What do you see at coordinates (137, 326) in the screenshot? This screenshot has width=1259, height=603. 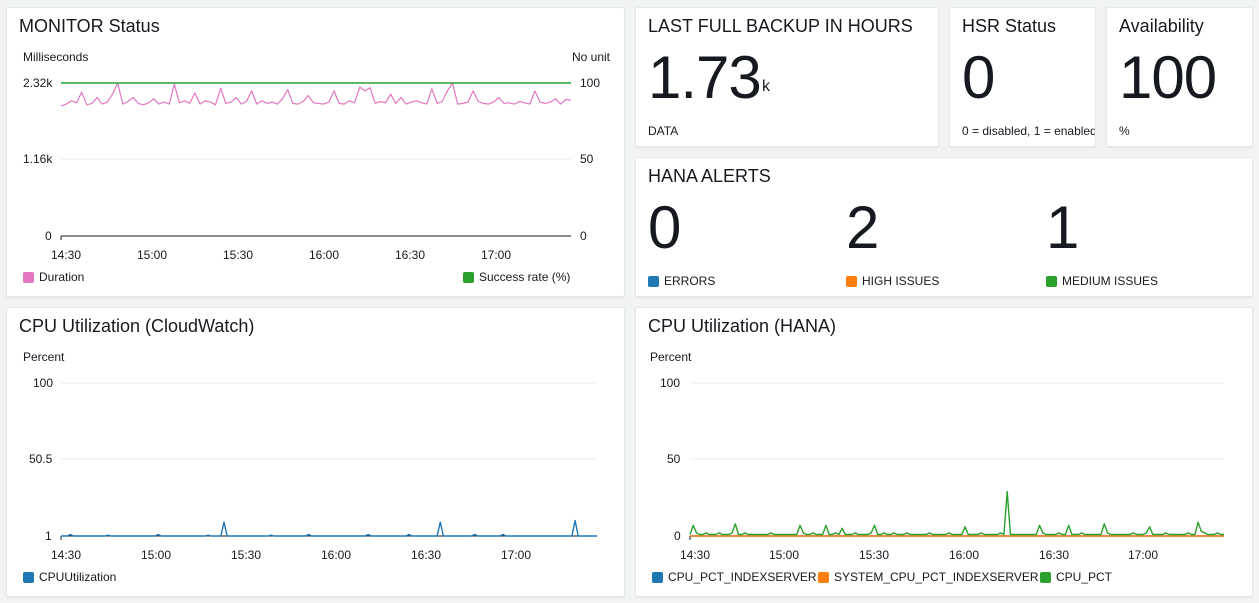 I see `panel-title: CPU Utilization (CloudWatch)` at bounding box center [137, 326].